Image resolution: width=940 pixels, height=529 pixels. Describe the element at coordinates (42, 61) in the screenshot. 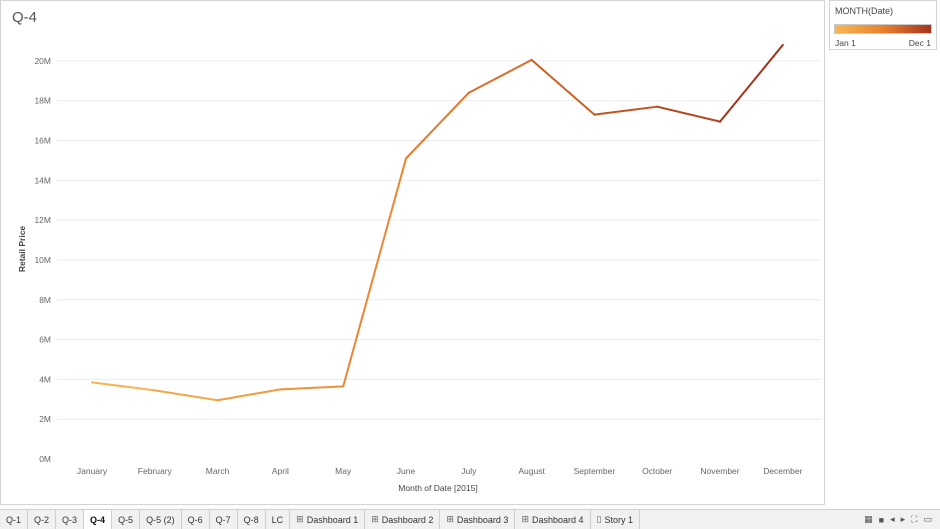

I see `y-tick-label: 20M` at that location.